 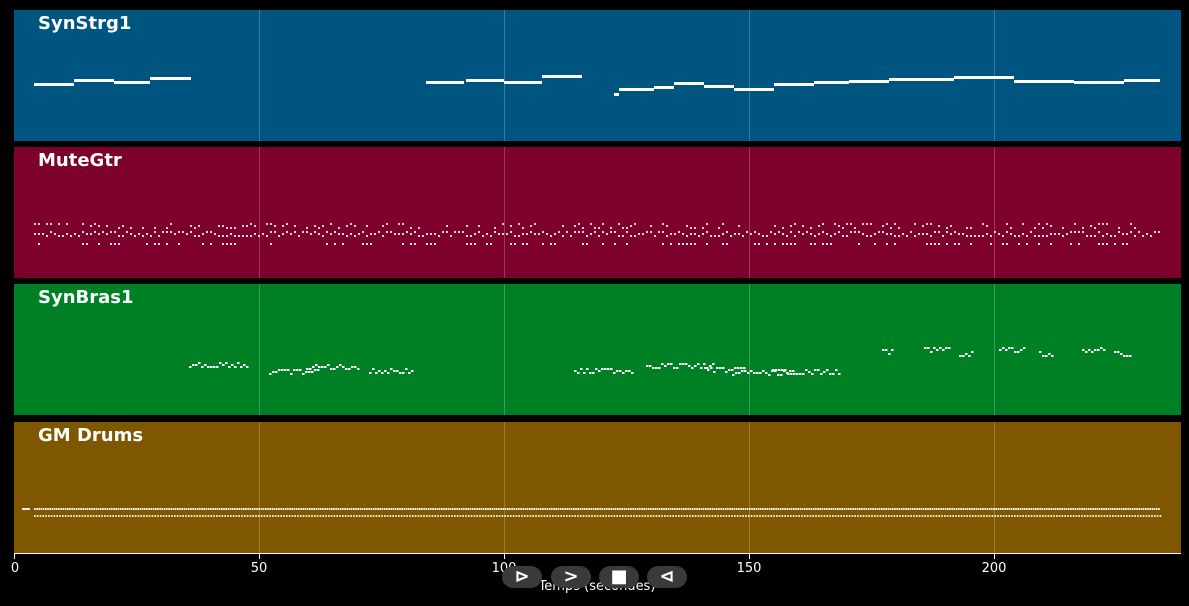 I want to click on stop-button: ■, so click(x=619, y=577).